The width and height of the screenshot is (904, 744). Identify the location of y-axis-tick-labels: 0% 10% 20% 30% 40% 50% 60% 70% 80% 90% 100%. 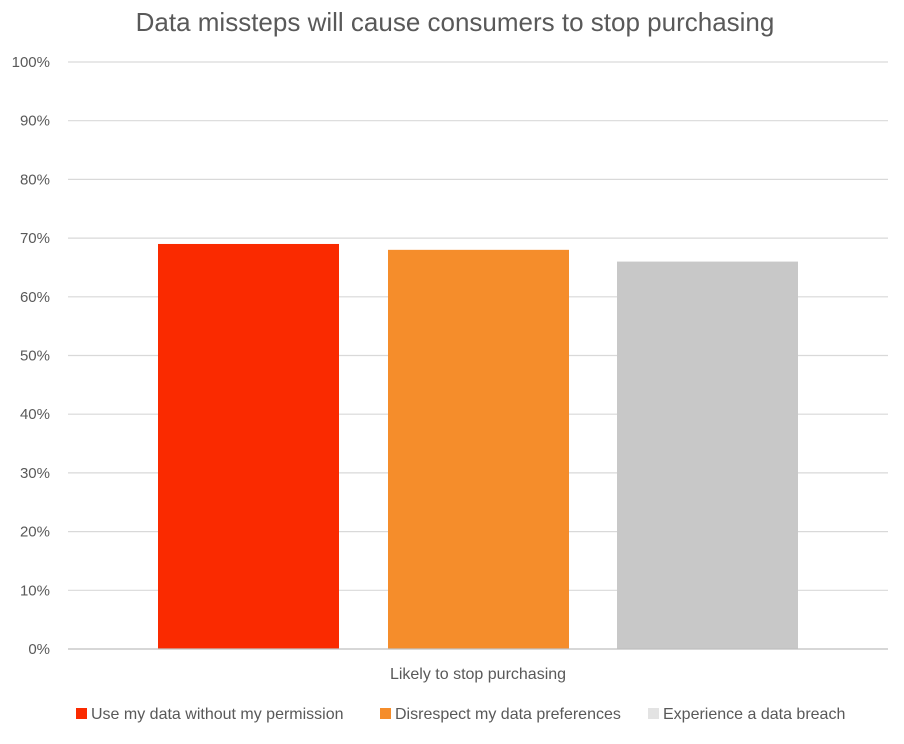
(31, 356).